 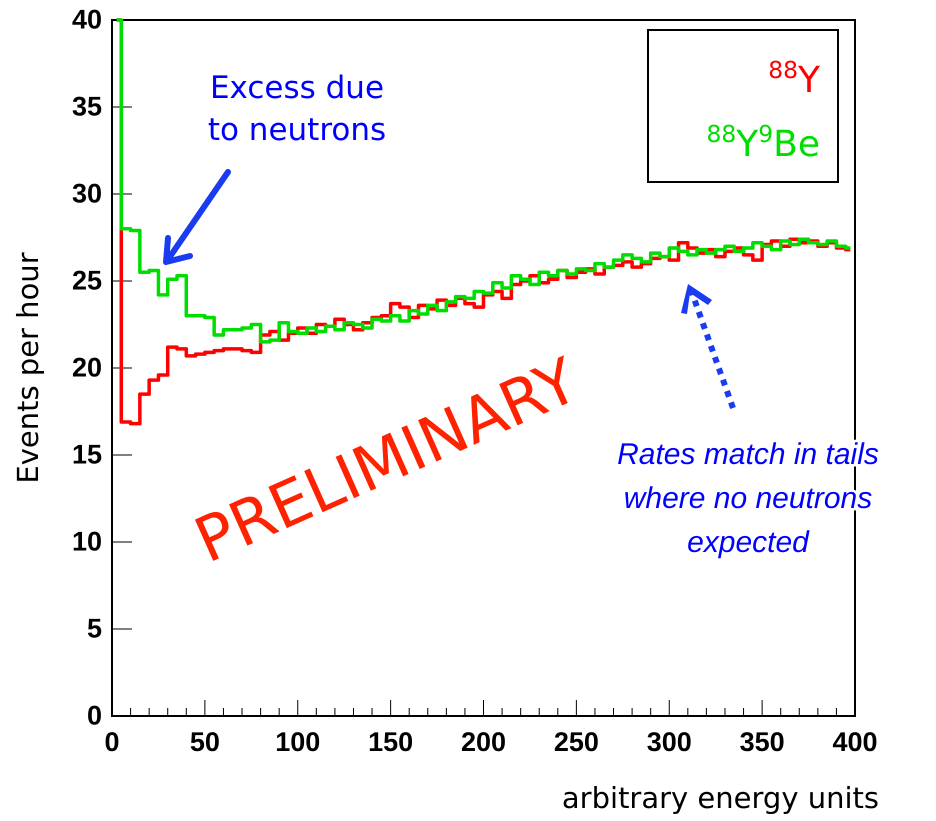 What do you see at coordinates (763, 142) in the screenshot?
I see `text: $^{88}$Y$^{9}$Be` at bounding box center [763, 142].